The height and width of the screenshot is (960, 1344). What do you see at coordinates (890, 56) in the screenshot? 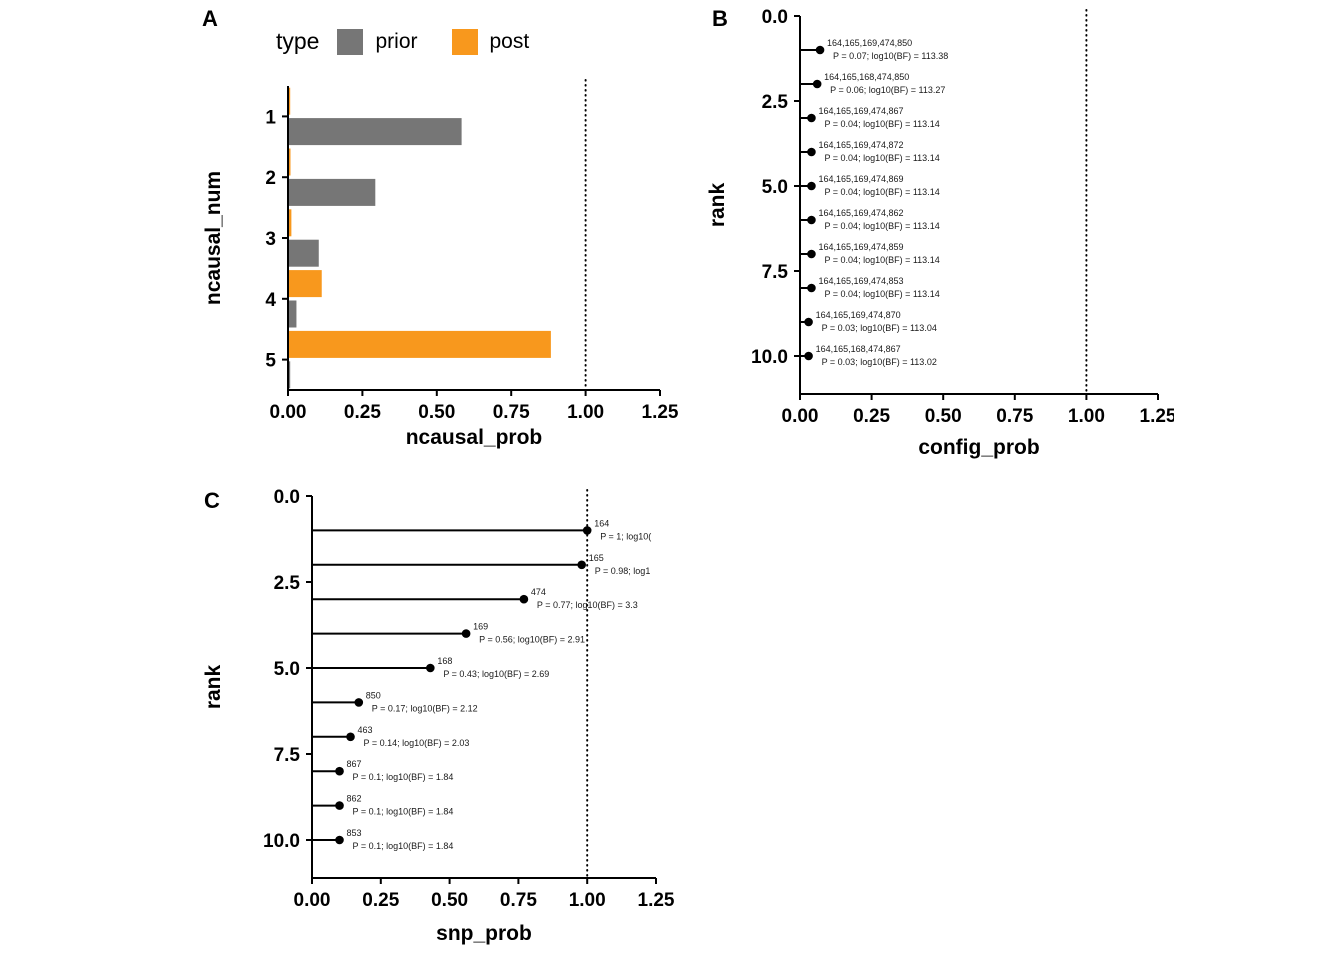
I see `svg-text: P = 0.07; log10(BF) = 113.38` at bounding box center [890, 56].